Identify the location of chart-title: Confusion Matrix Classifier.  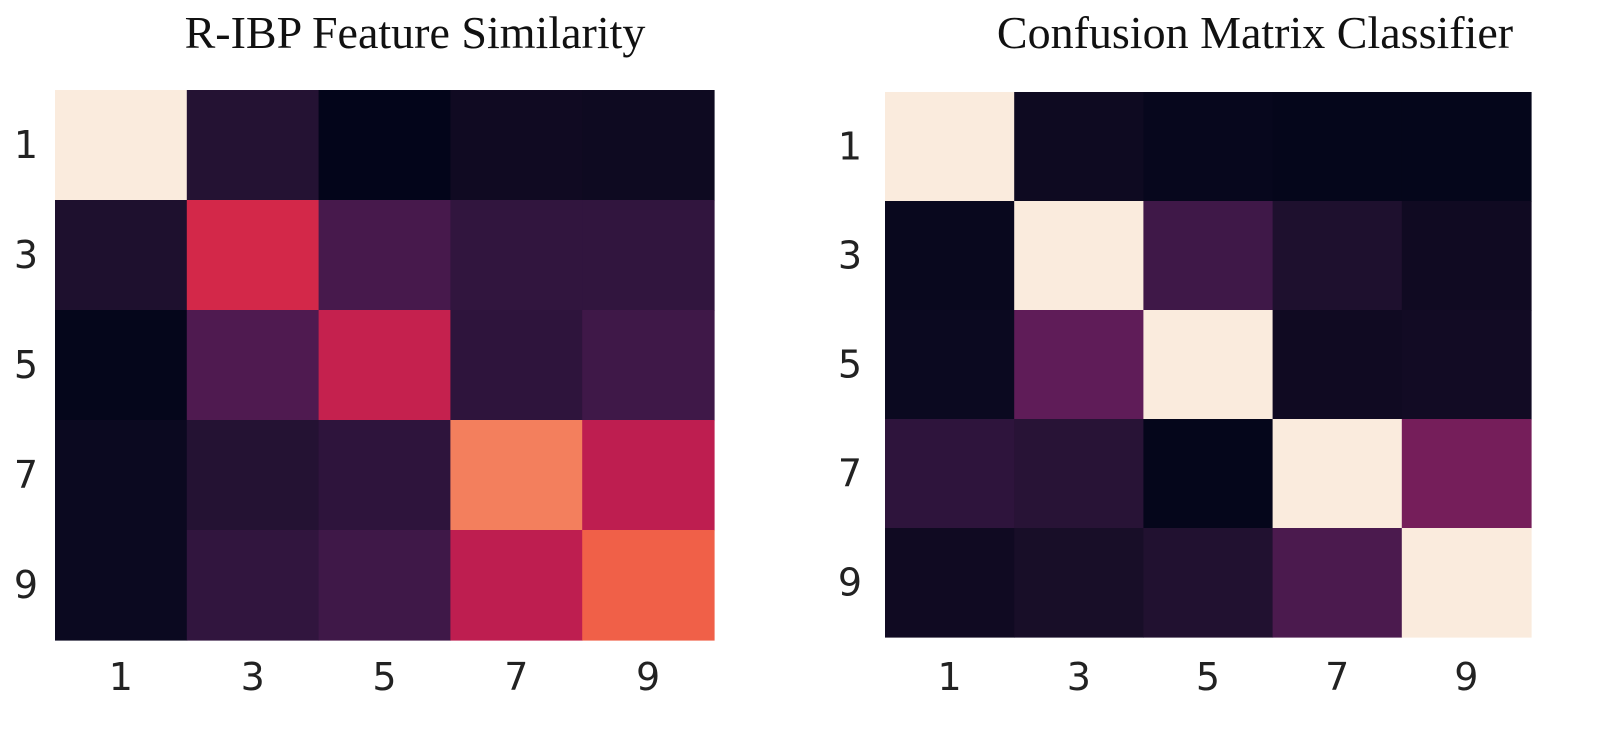
(1255, 32).